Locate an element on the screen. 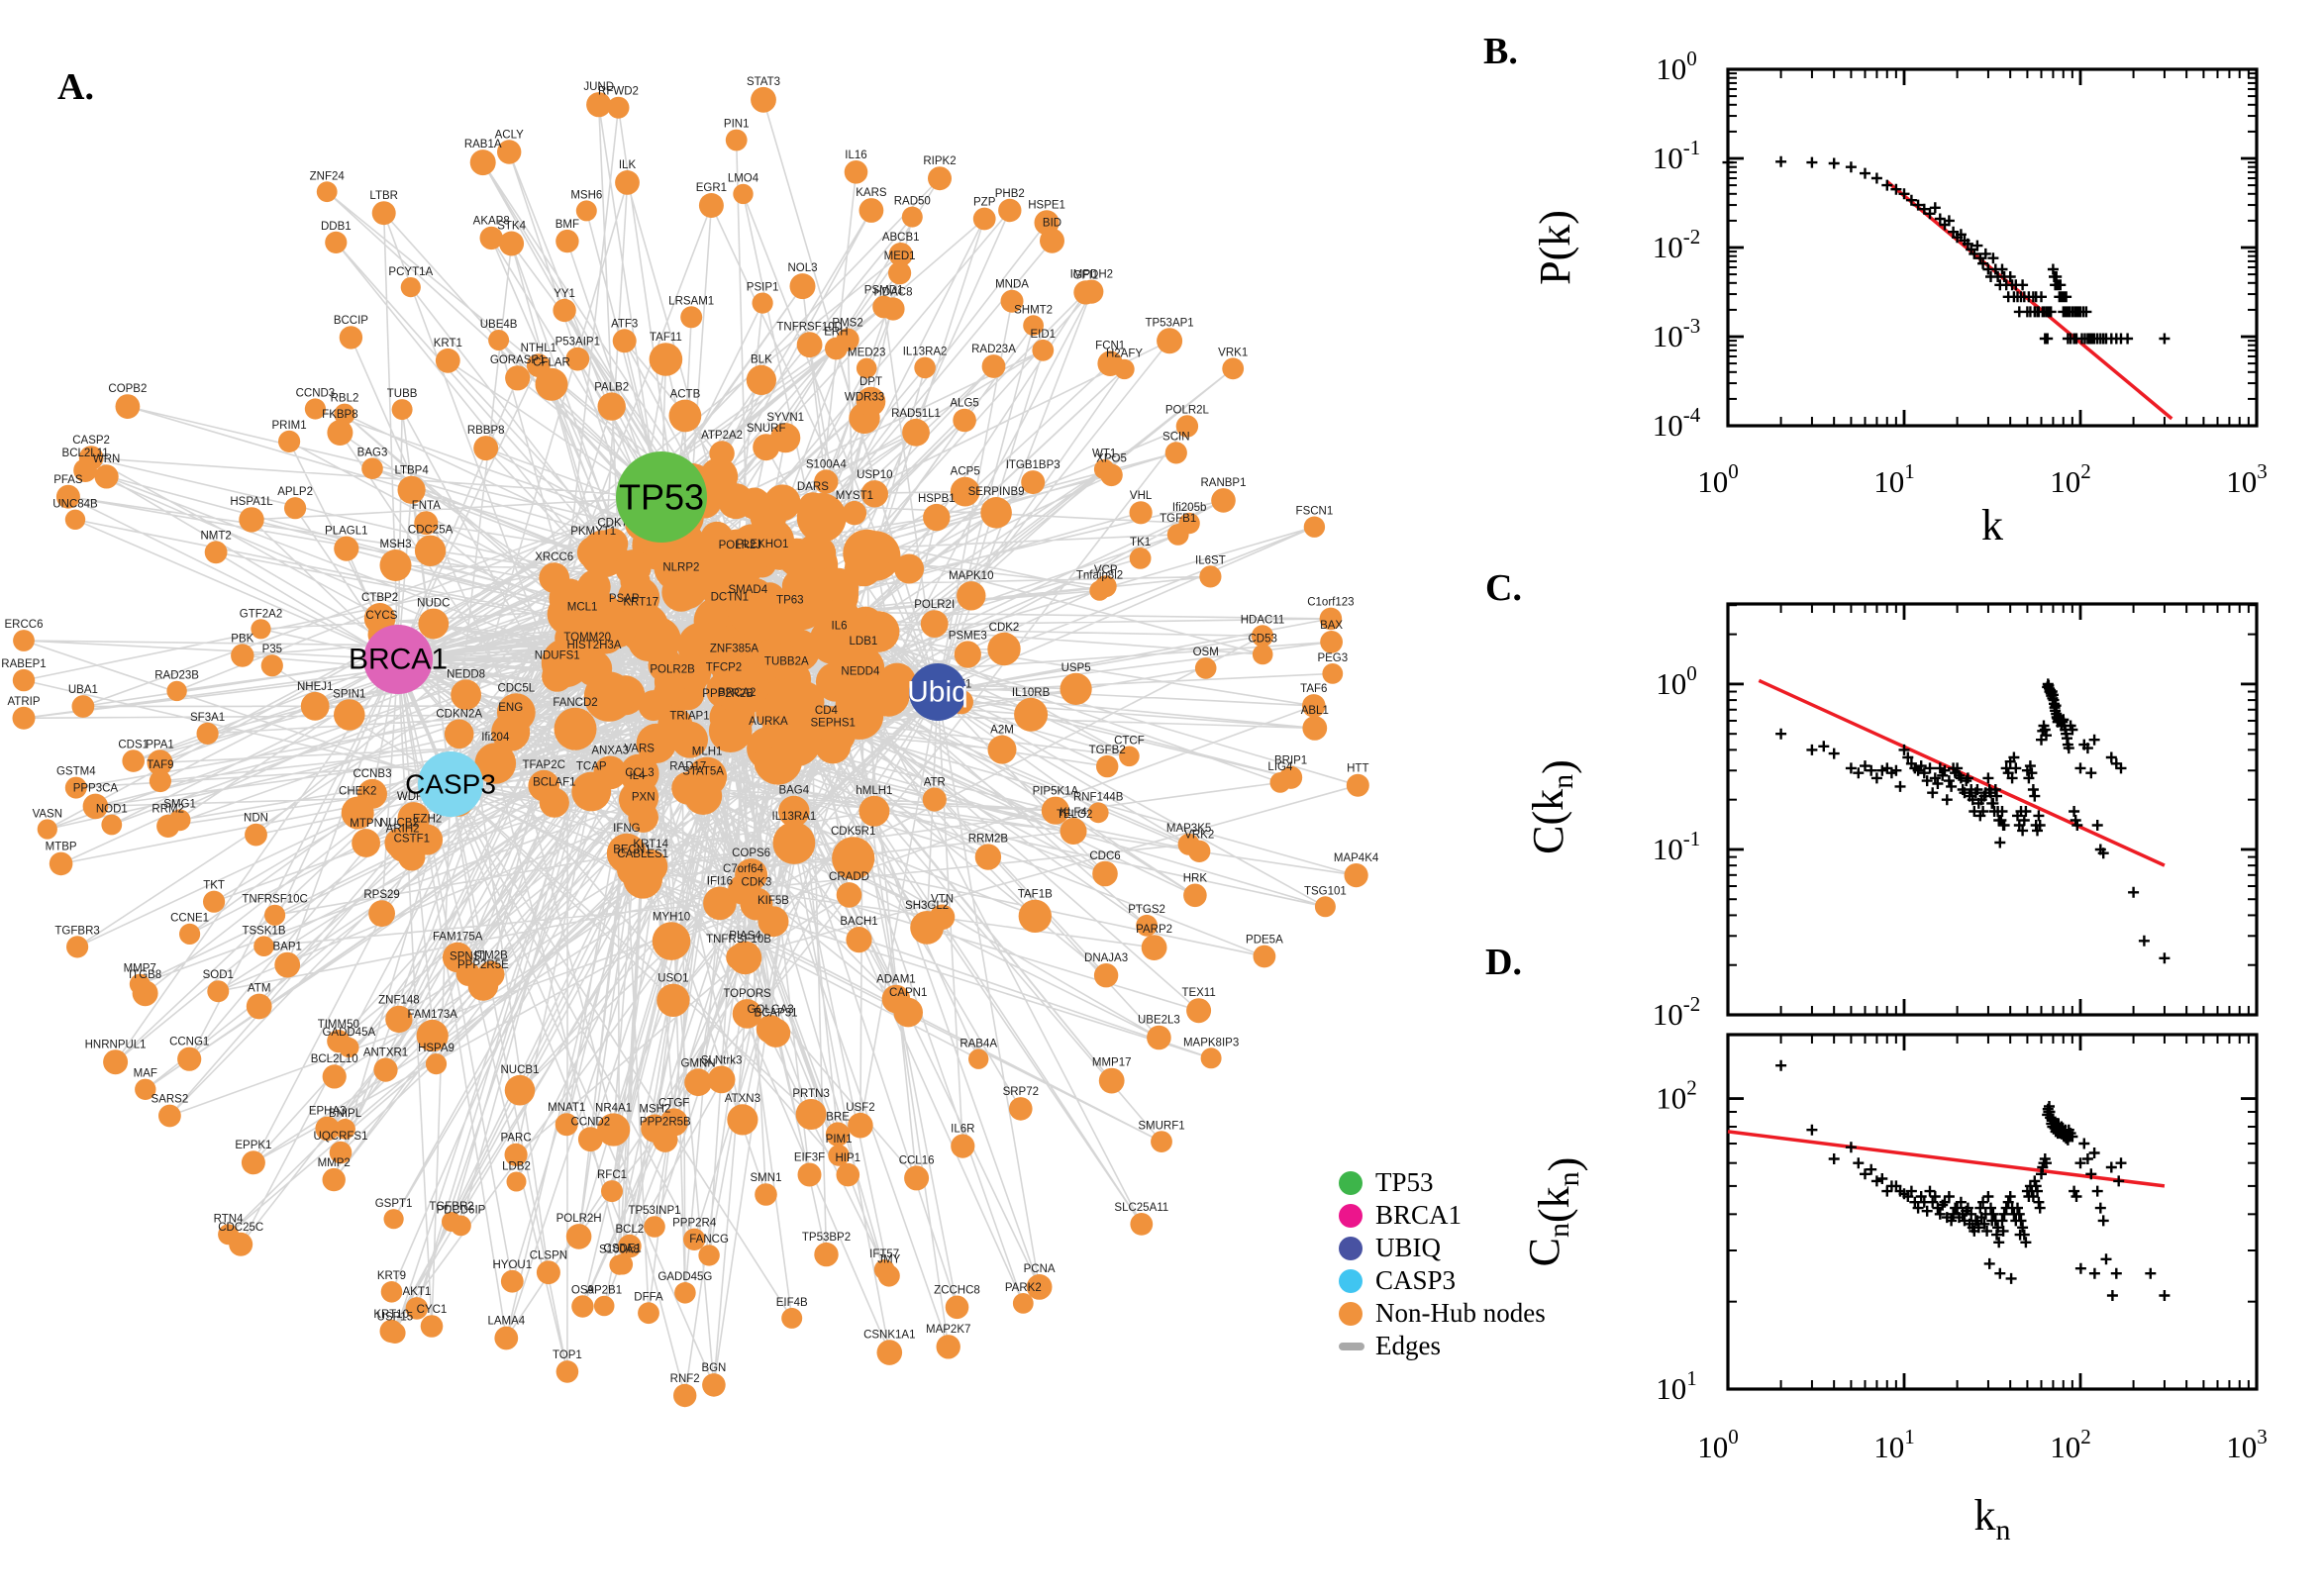 The image size is (2323, 1596). gene-label: RBL2 is located at coordinates (345, 399).